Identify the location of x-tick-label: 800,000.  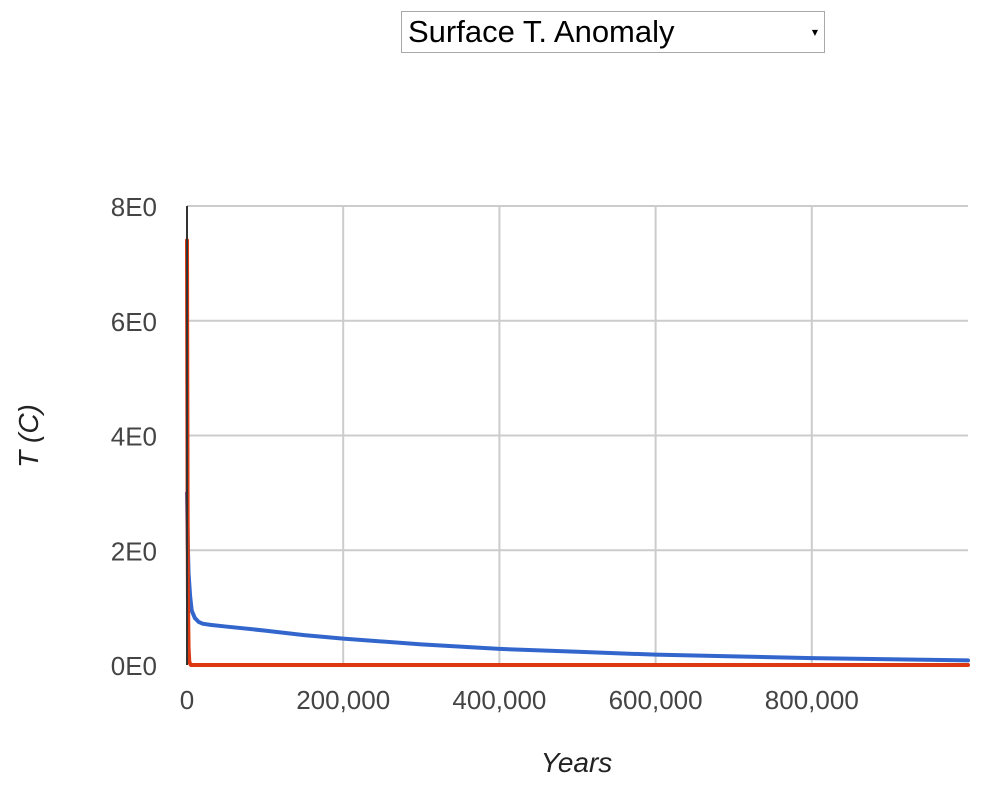
(812, 700).